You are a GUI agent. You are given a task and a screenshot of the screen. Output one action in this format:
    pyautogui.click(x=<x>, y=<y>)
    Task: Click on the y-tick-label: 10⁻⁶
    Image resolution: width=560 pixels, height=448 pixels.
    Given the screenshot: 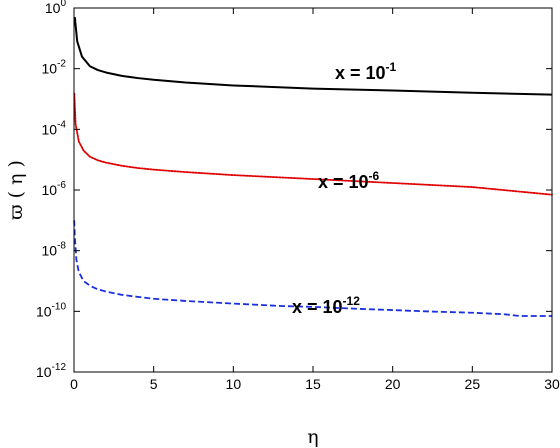 What is the action you would take?
    pyautogui.click(x=54, y=189)
    